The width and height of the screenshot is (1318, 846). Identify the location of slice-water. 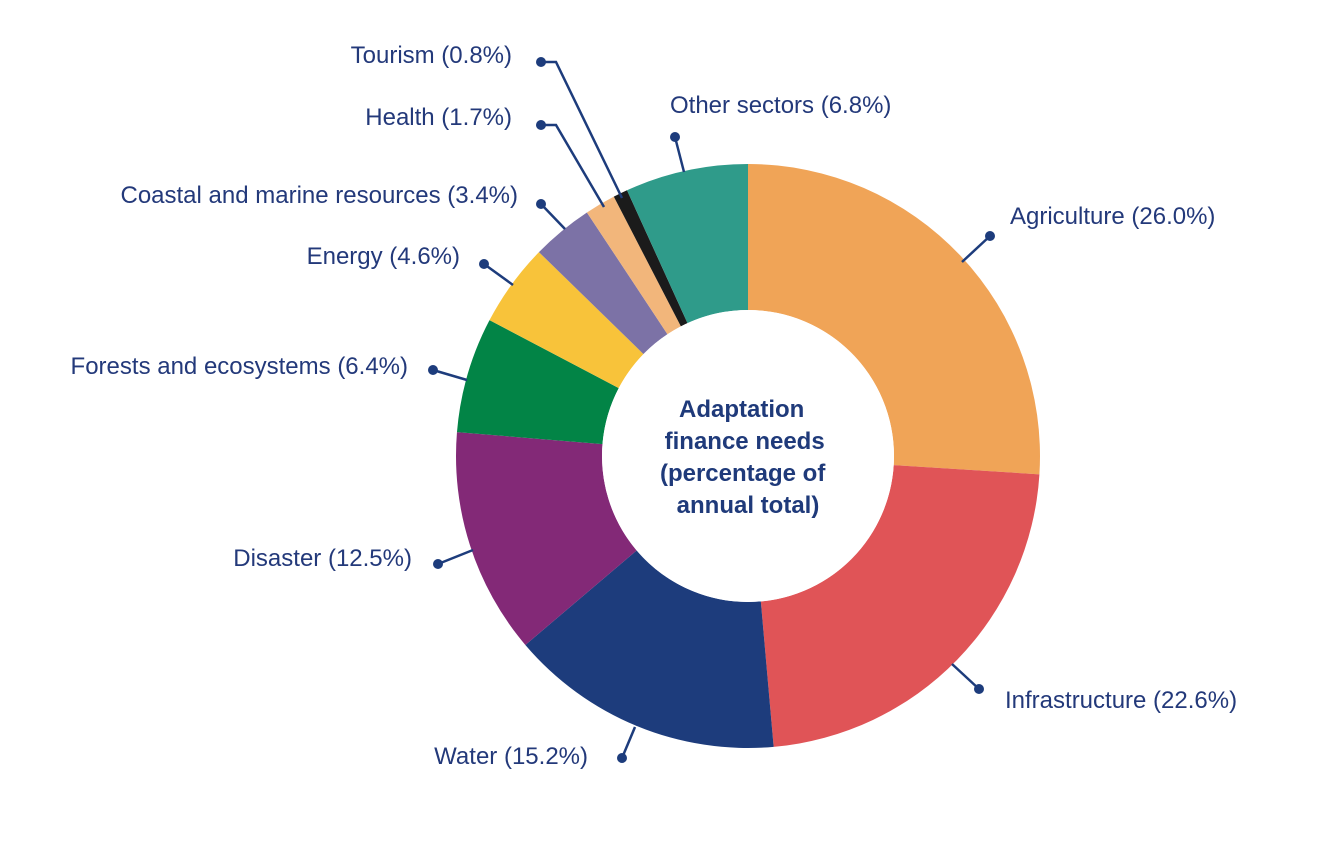
(649, 649).